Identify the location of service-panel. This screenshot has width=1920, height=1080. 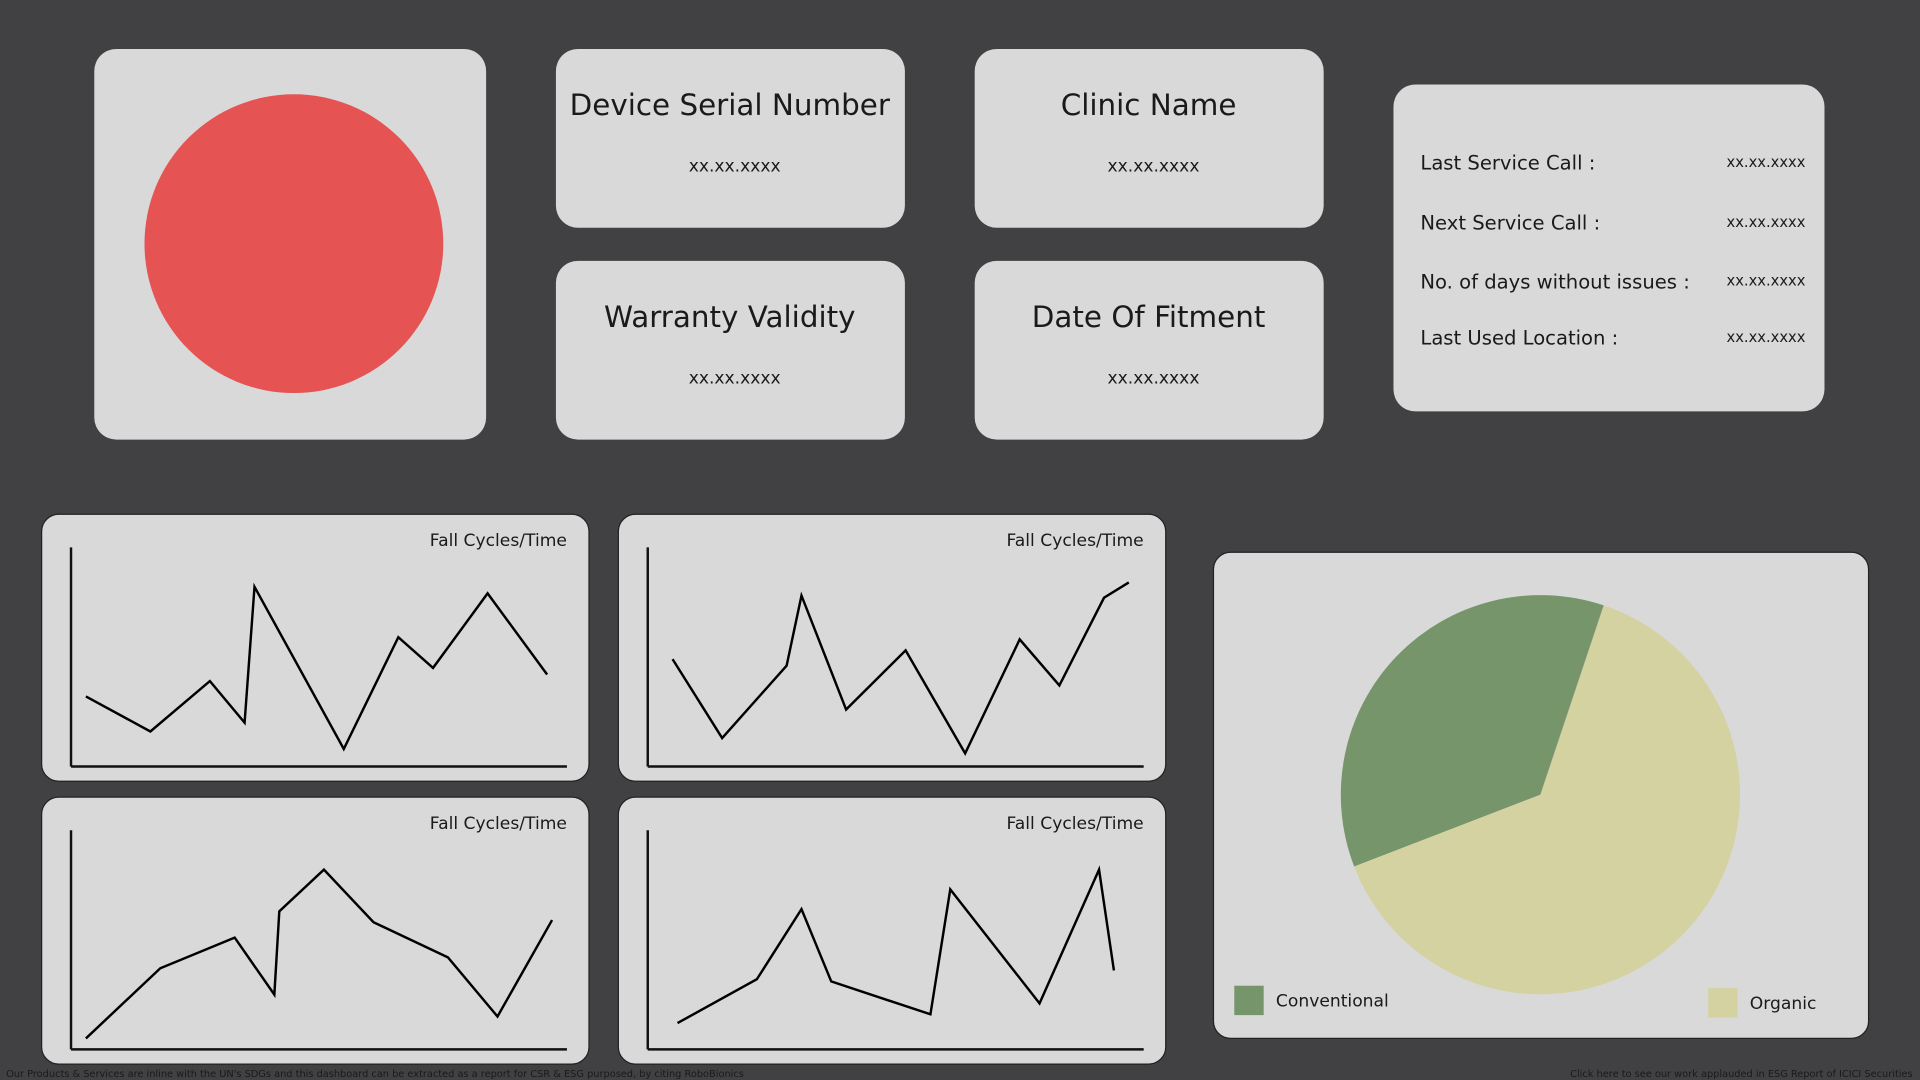
(1609, 248).